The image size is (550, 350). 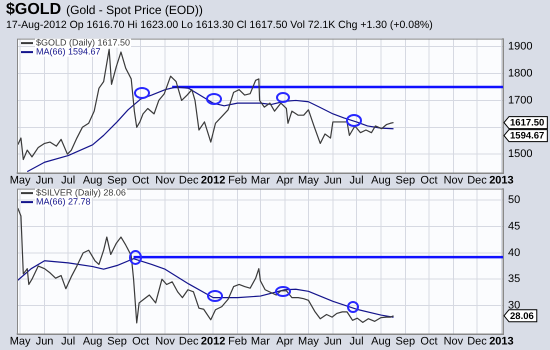 What do you see at coordinates (63, 201) in the screenshot?
I see `legend-label: MA(66) 27.78` at bounding box center [63, 201].